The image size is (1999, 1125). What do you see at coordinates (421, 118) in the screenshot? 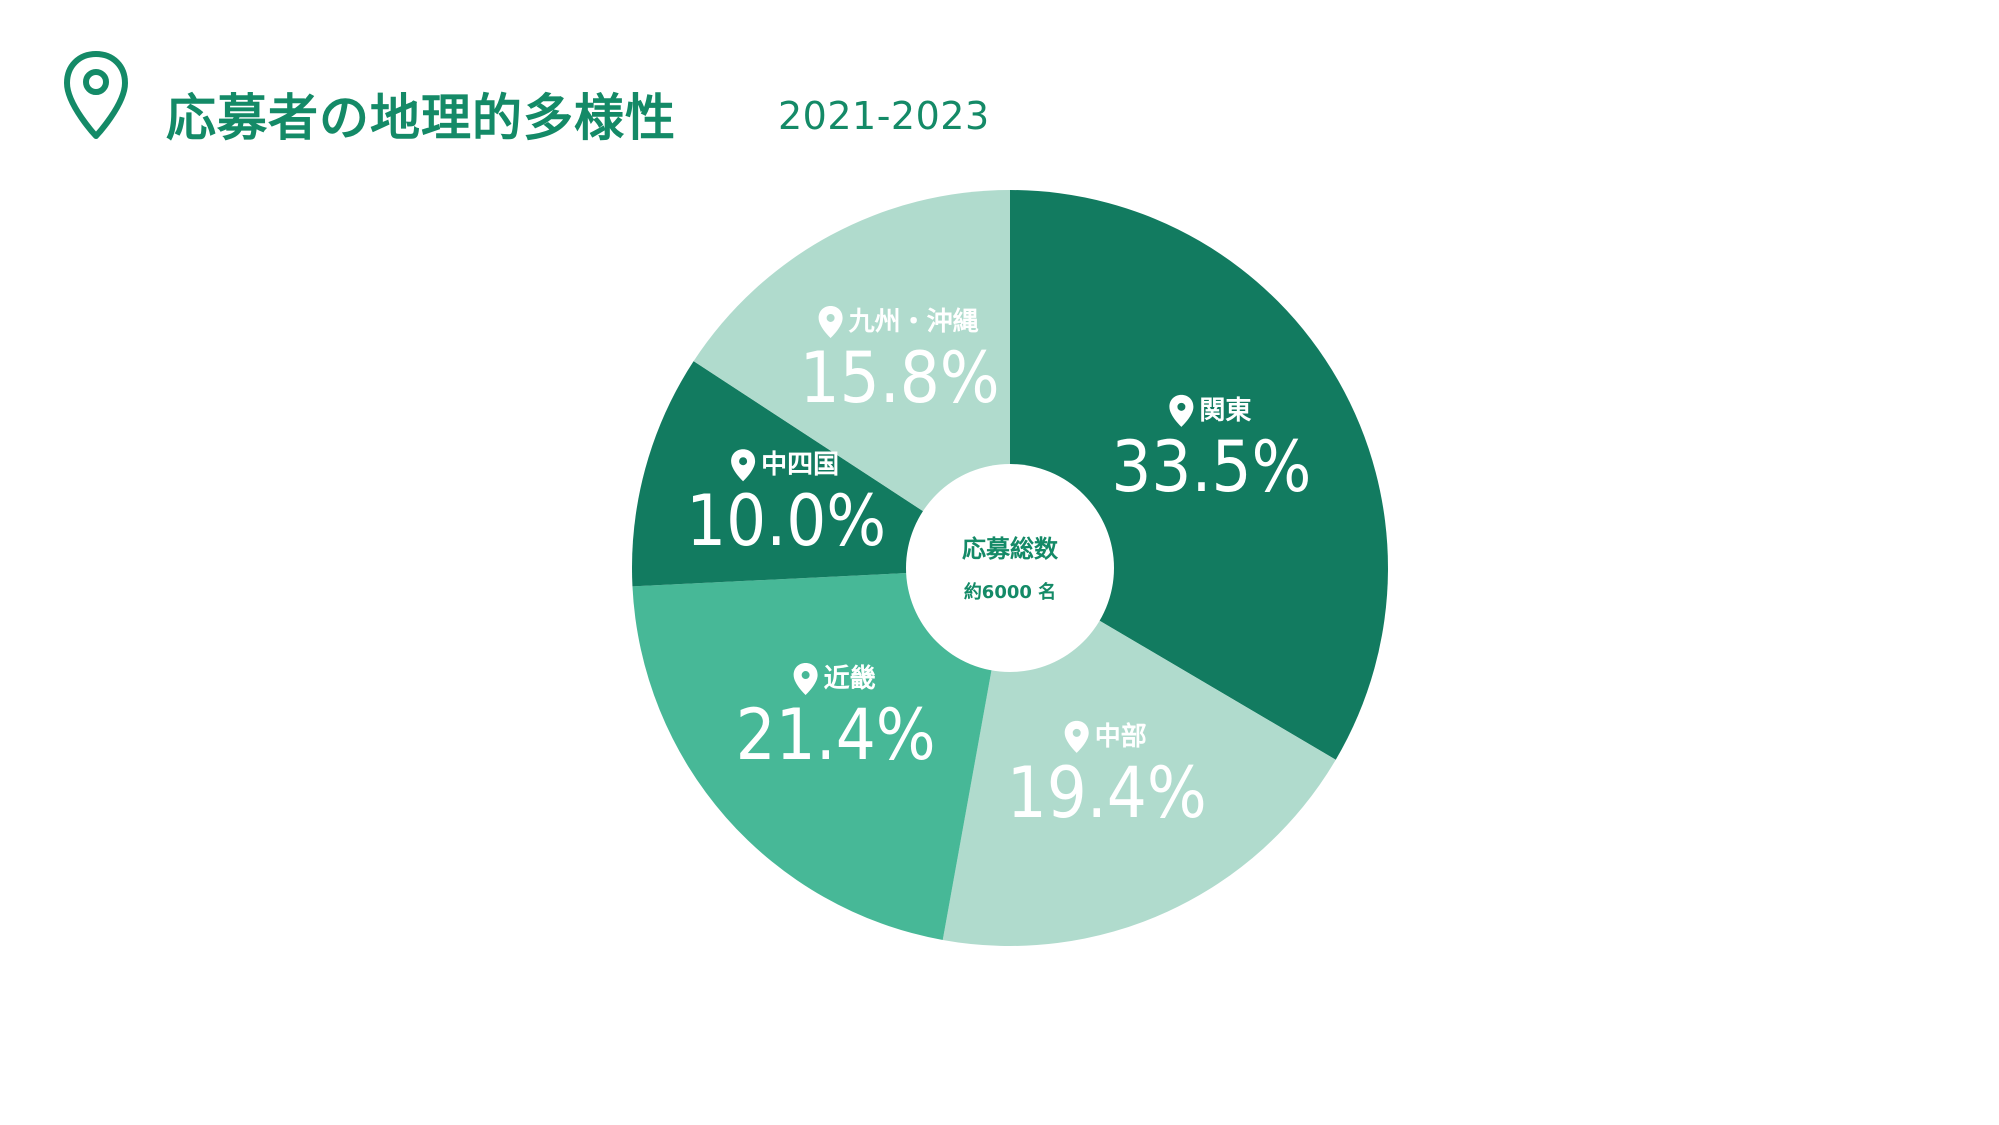
I see `page-title: 応募者の地理的多様性` at bounding box center [421, 118].